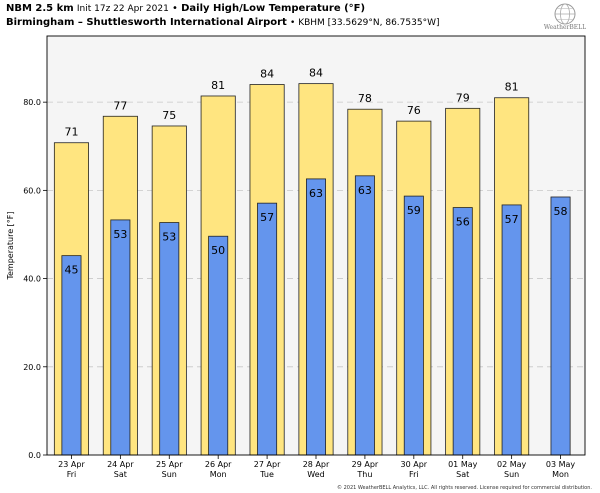  Describe the element at coordinates (169, 464) in the screenshot. I see `x-tick-date: 25 Apr` at that location.